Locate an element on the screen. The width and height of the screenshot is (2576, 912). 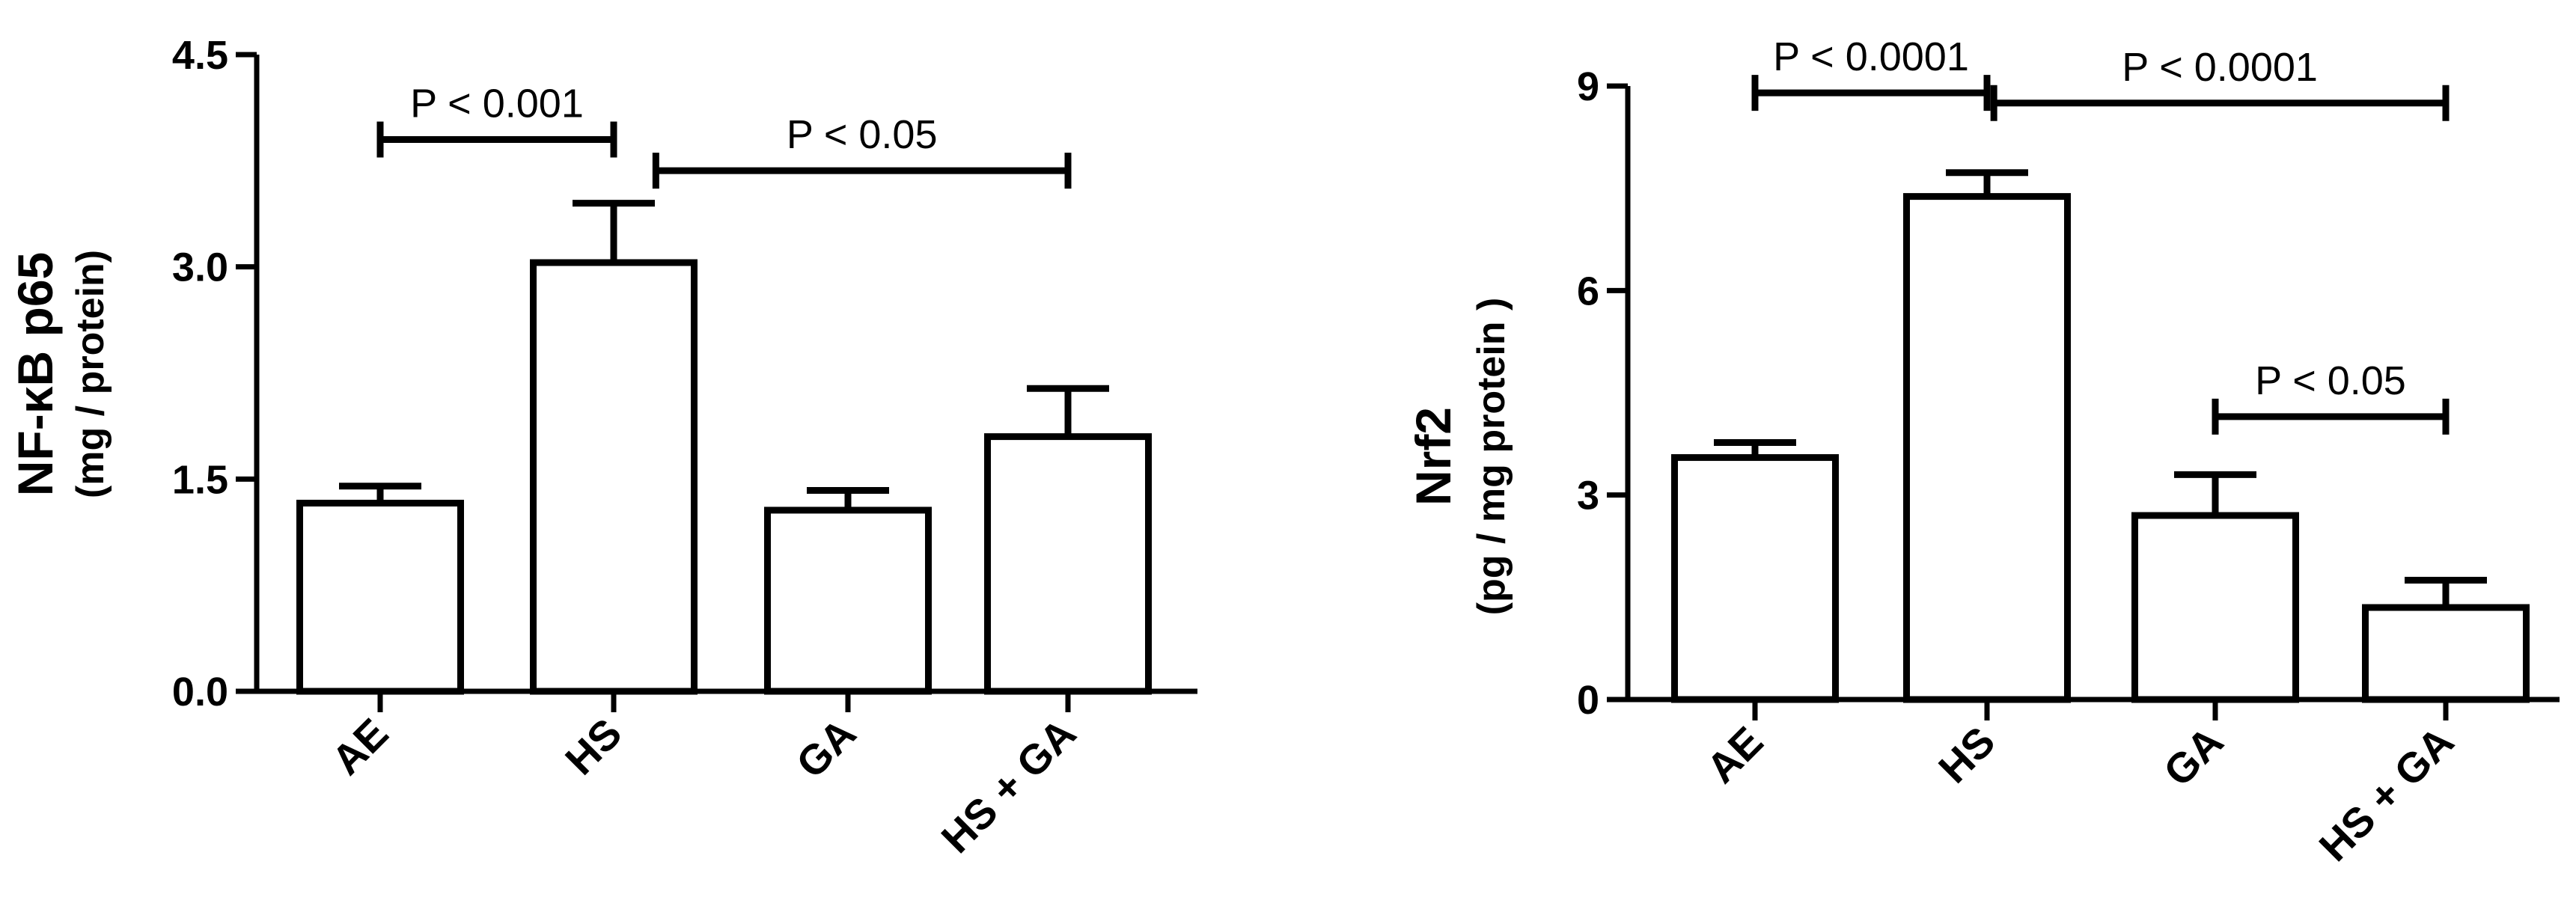
y-tick-label: 9 is located at coordinates (1588, 87).